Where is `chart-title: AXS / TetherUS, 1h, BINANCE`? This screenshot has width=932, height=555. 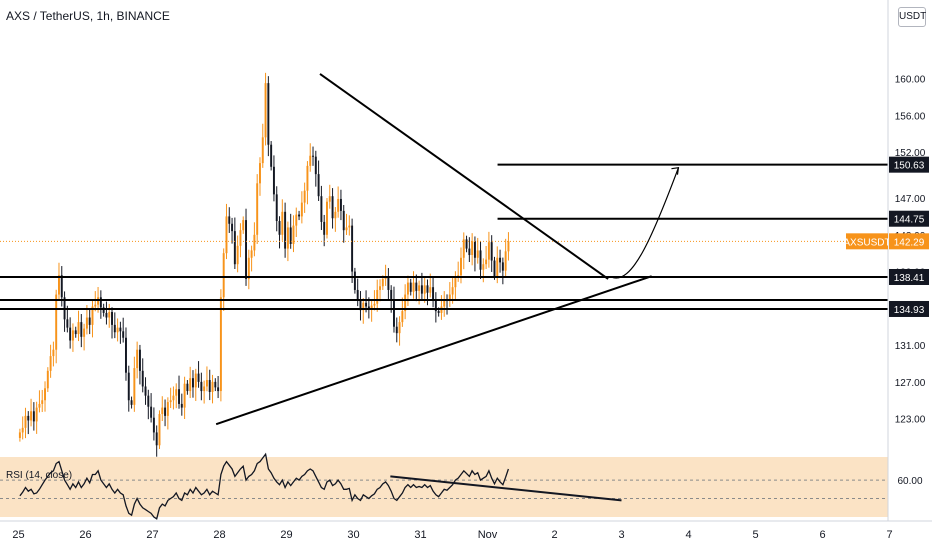
chart-title: AXS / TetherUS, 1h, BINANCE is located at coordinates (88, 16).